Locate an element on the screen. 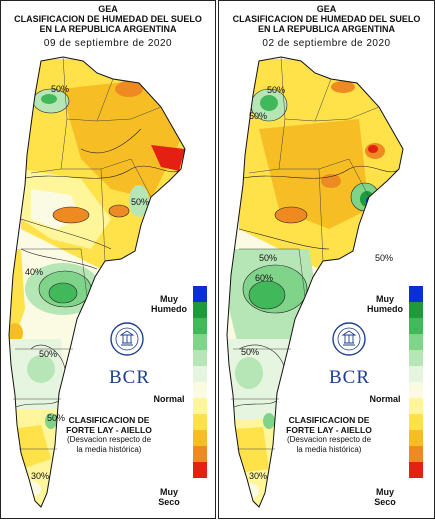 The height and width of the screenshot is (521, 435). map-date: 02 de septiembre de 2020 is located at coordinates (326, 43).